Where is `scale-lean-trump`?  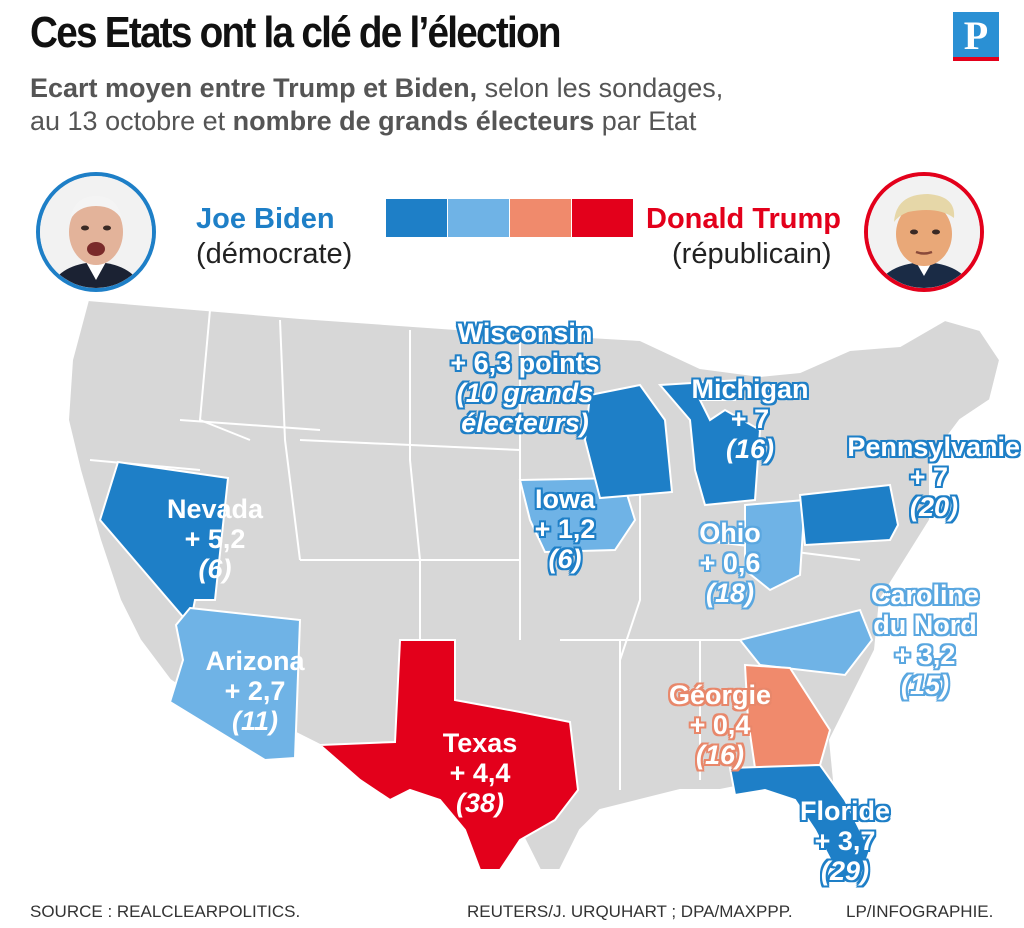
scale-lean-trump is located at coordinates (540, 218).